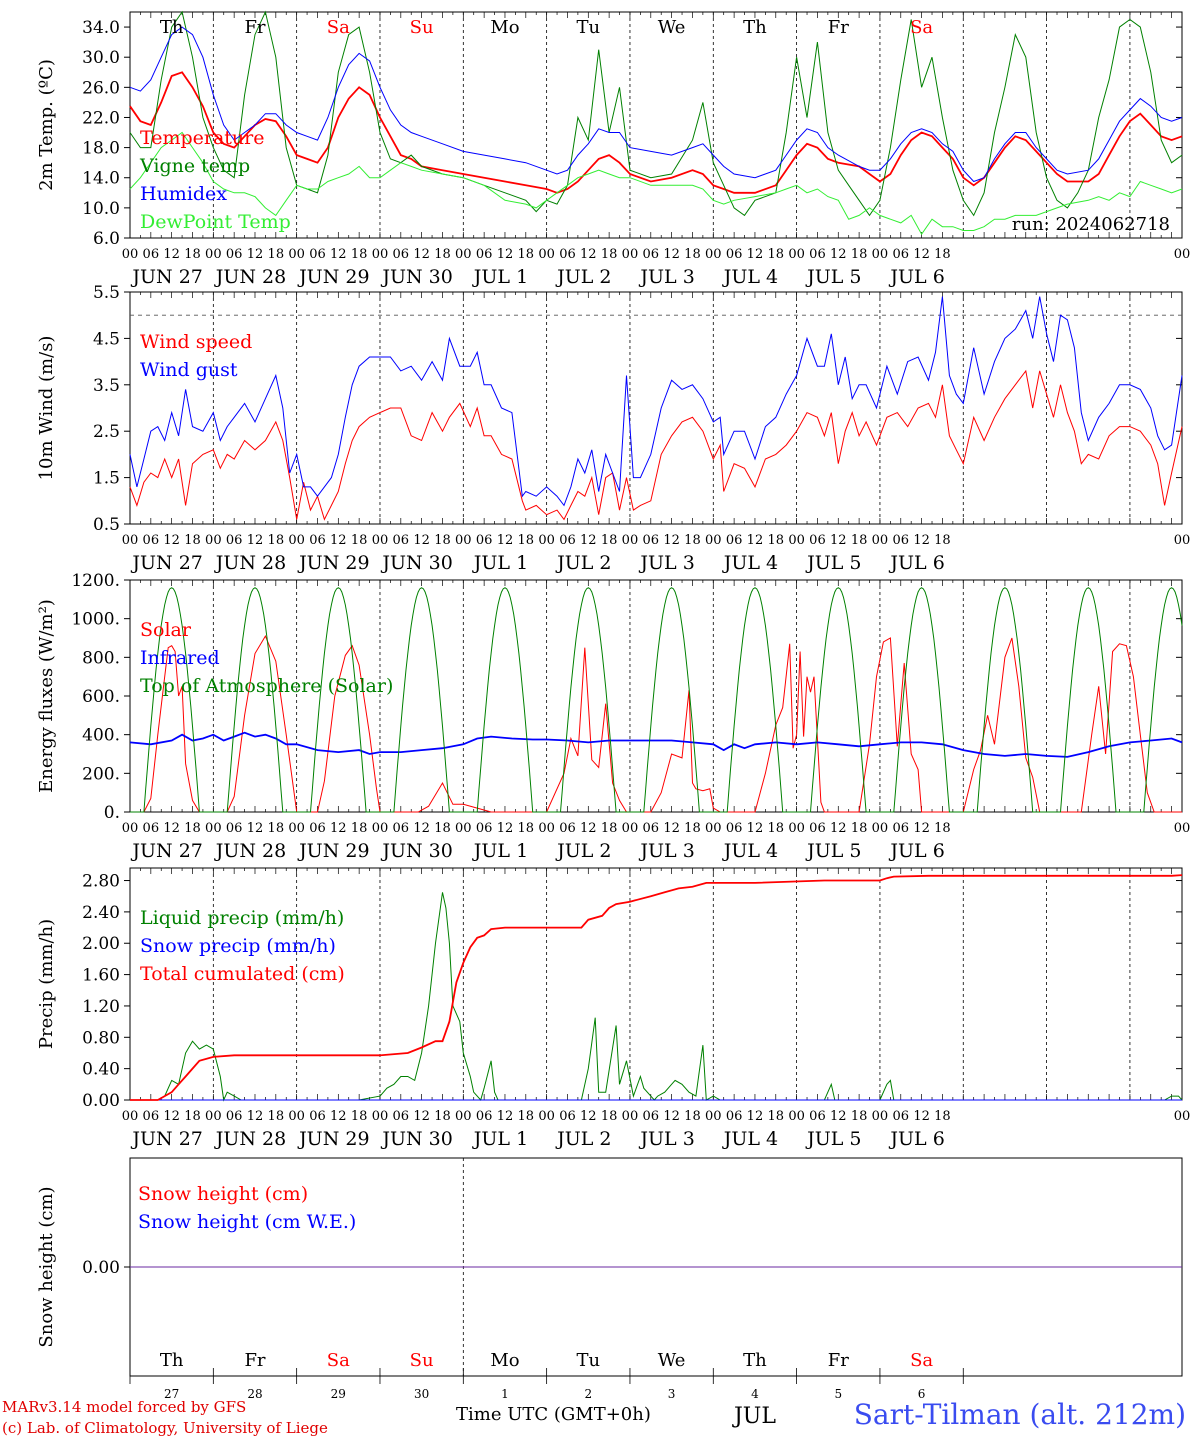 Image resolution: width=1194 pixels, height=1440 pixels. What do you see at coordinates (421, 1394) in the screenshot?
I see `day-number-label: 30` at bounding box center [421, 1394].